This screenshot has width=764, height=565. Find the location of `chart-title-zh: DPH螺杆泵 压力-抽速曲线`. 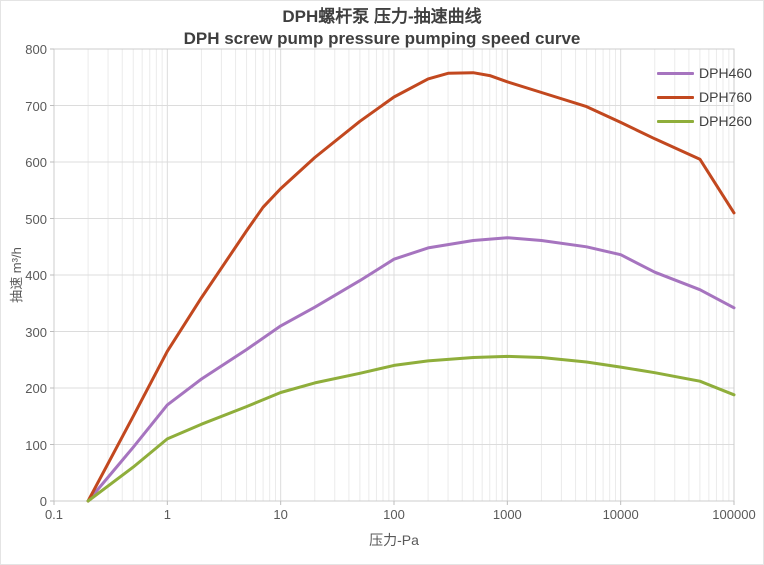

chart-title-zh: DPH螺杆泵 压力-抽速曲线 is located at coordinates (382, 16).